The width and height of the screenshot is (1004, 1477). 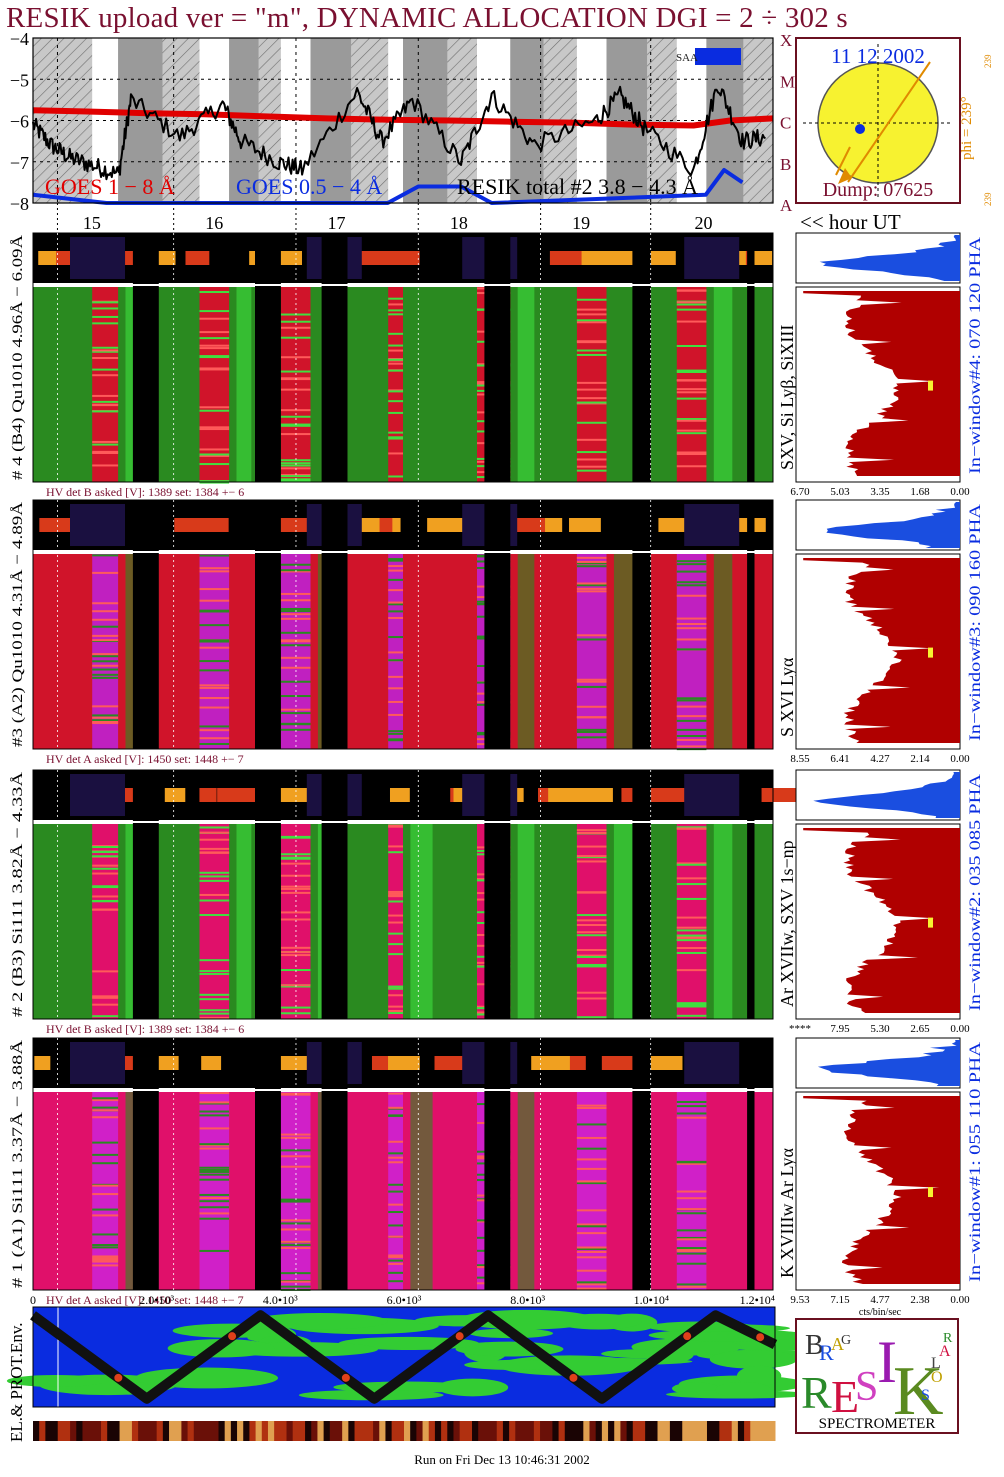 I want to click on logo-letter: I, so click(x=887, y=1362).